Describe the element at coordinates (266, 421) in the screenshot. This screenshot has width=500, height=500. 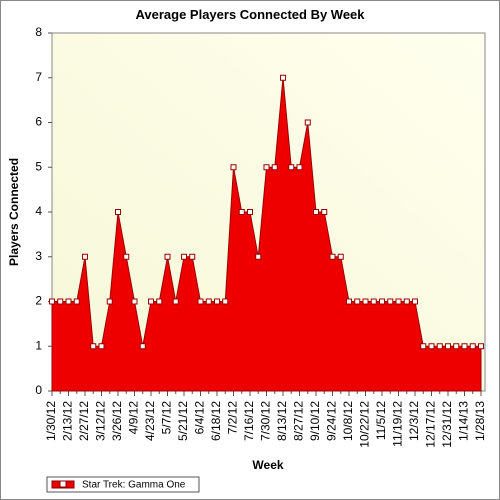
I see `x-tick-label: 7/30/12` at that location.